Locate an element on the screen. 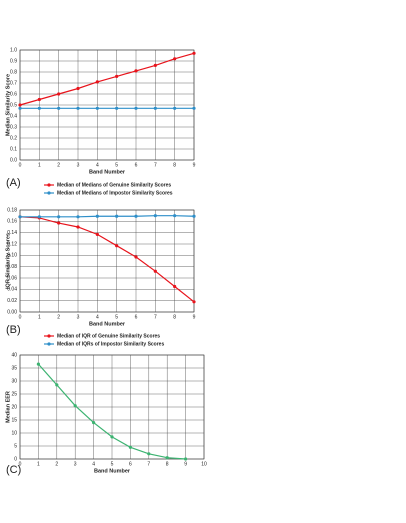  y-axis-title: Median EER is located at coordinates (8, 407).